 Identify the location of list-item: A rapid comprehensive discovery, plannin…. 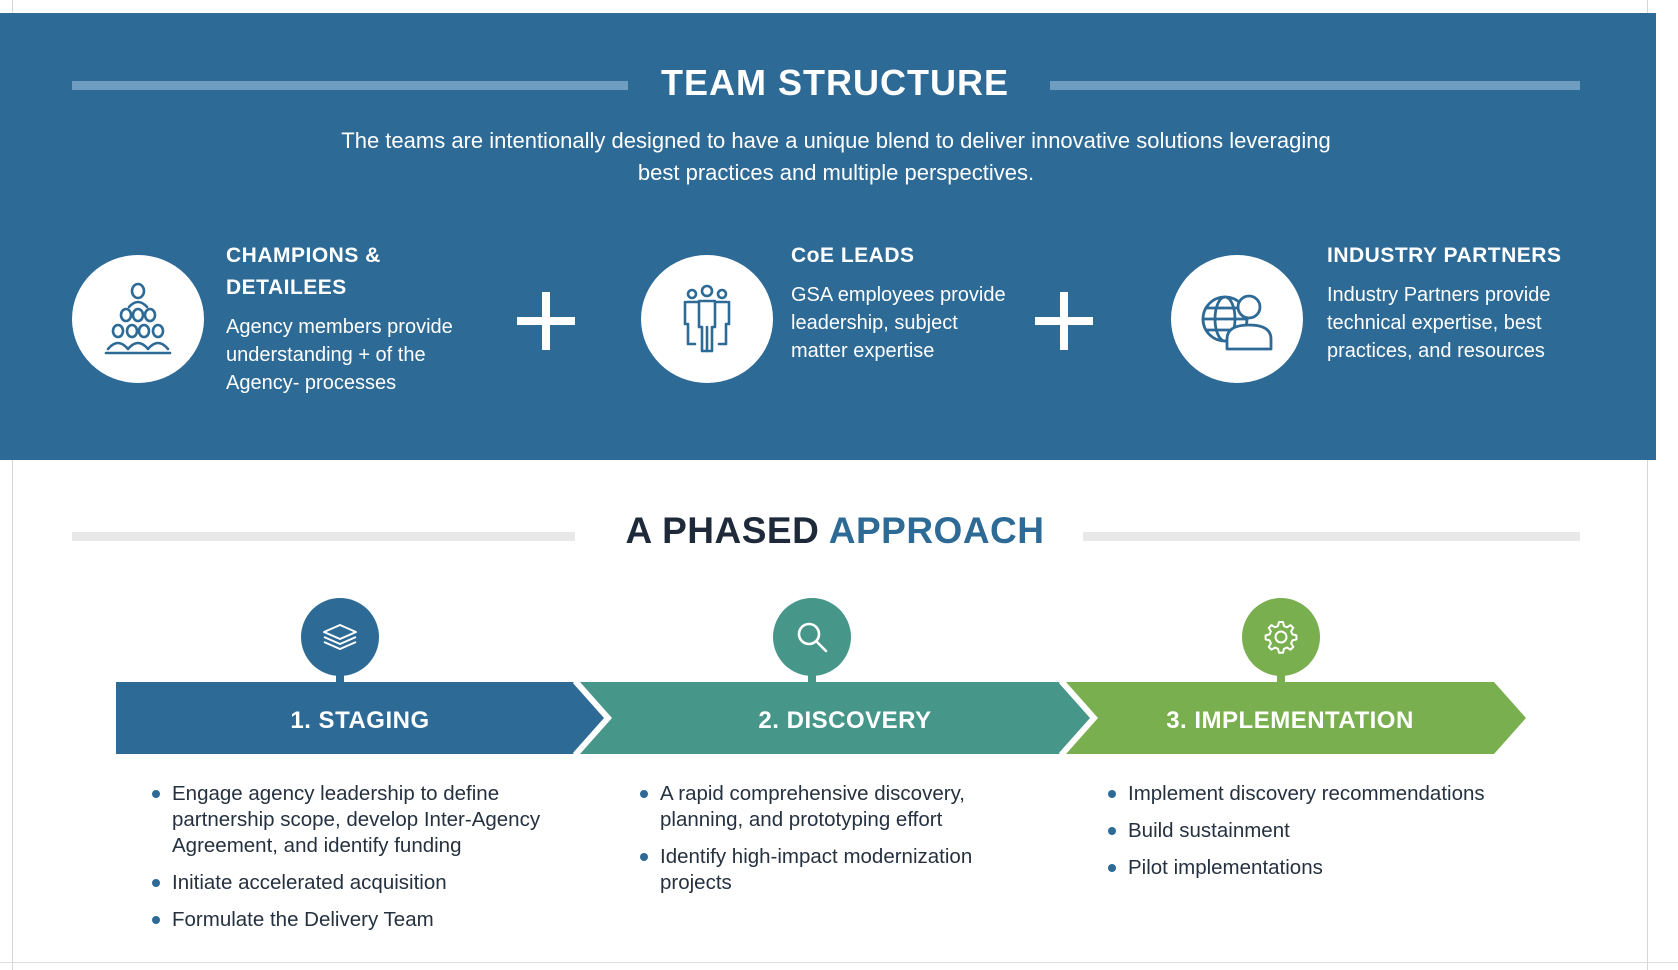
(830, 807).